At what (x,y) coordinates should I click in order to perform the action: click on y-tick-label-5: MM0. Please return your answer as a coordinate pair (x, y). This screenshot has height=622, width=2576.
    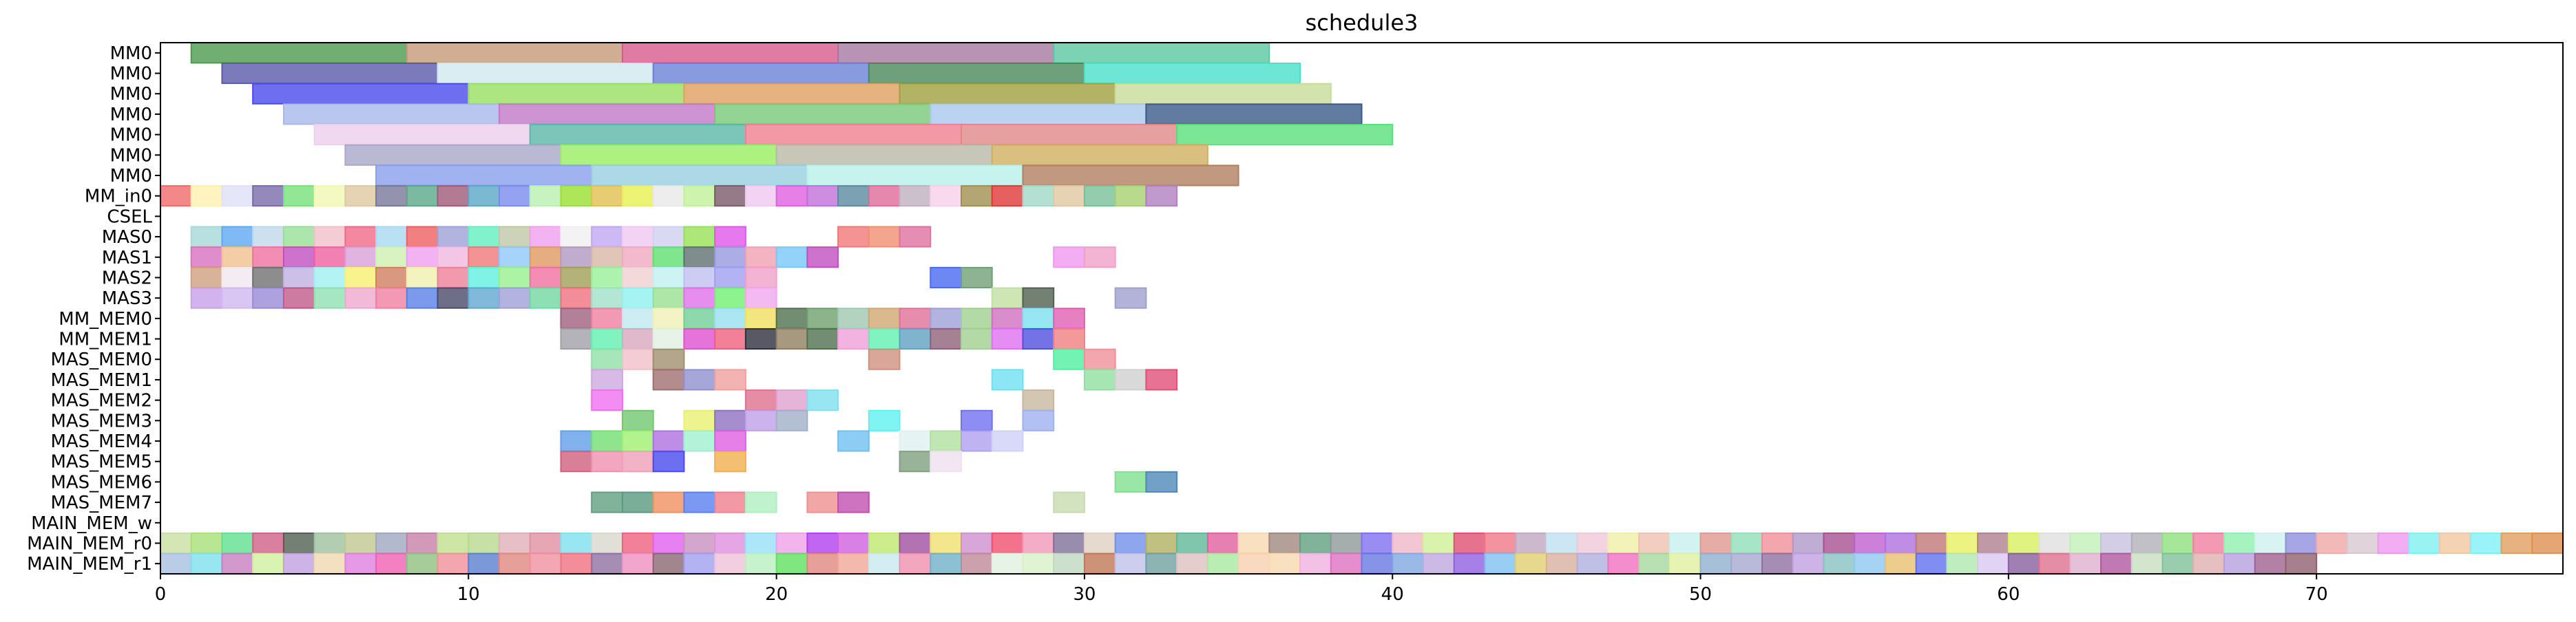
    Looking at the image, I should click on (131, 155).